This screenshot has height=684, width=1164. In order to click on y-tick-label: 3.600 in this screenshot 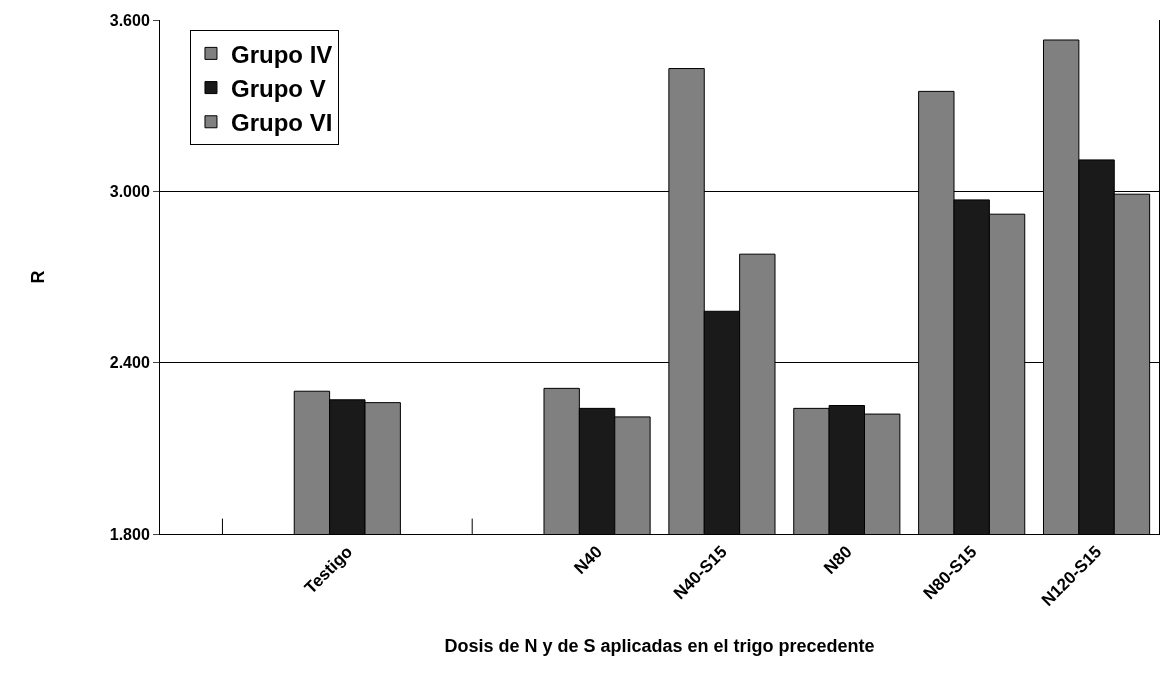, I will do `click(129, 20)`.